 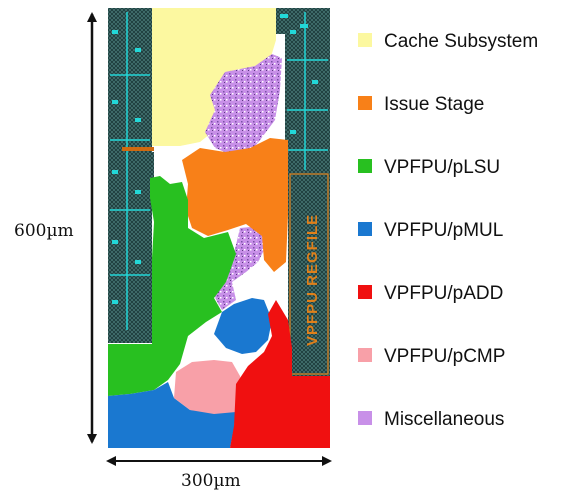 What do you see at coordinates (444, 419) in the screenshot?
I see `legend-label: Miscellaneous` at bounding box center [444, 419].